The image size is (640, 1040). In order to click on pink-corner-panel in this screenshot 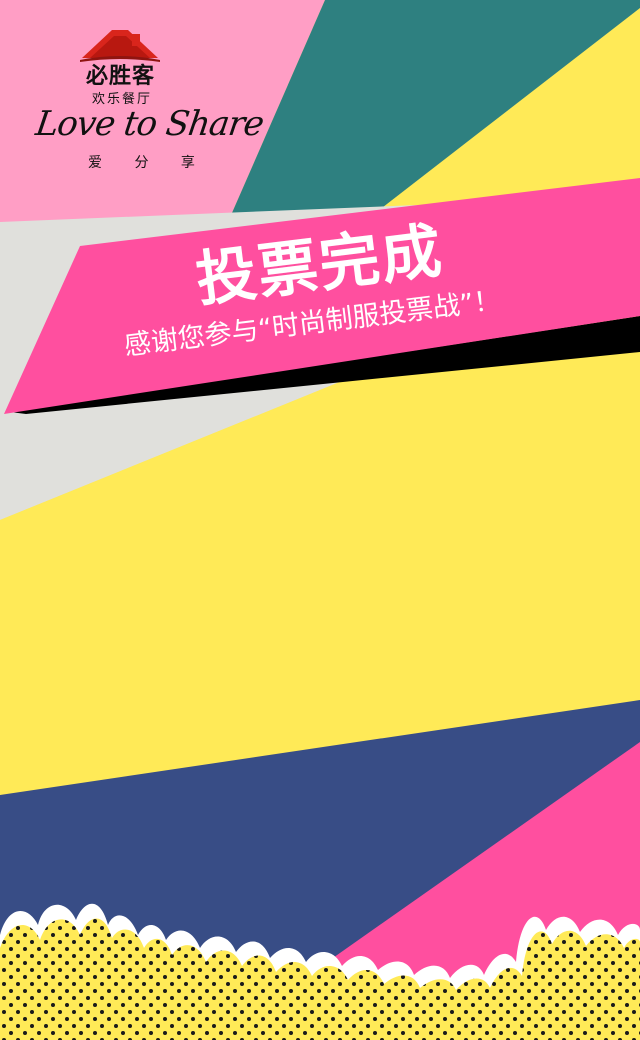, I will do `click(162, 111)`.